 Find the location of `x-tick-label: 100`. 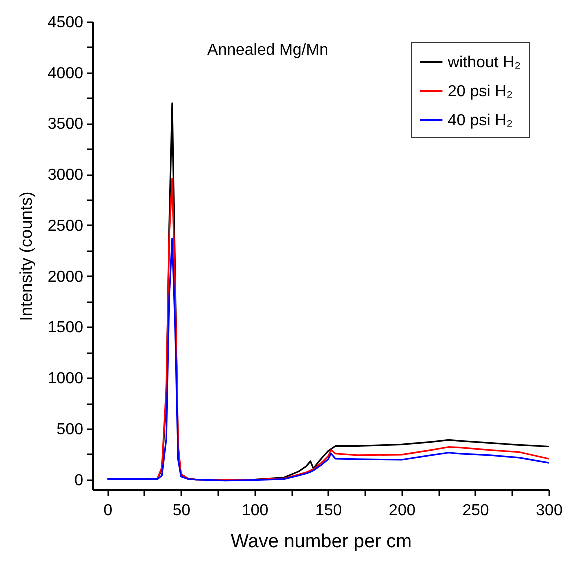

x-tick-label: 100 is located at coordinates (255, 511).